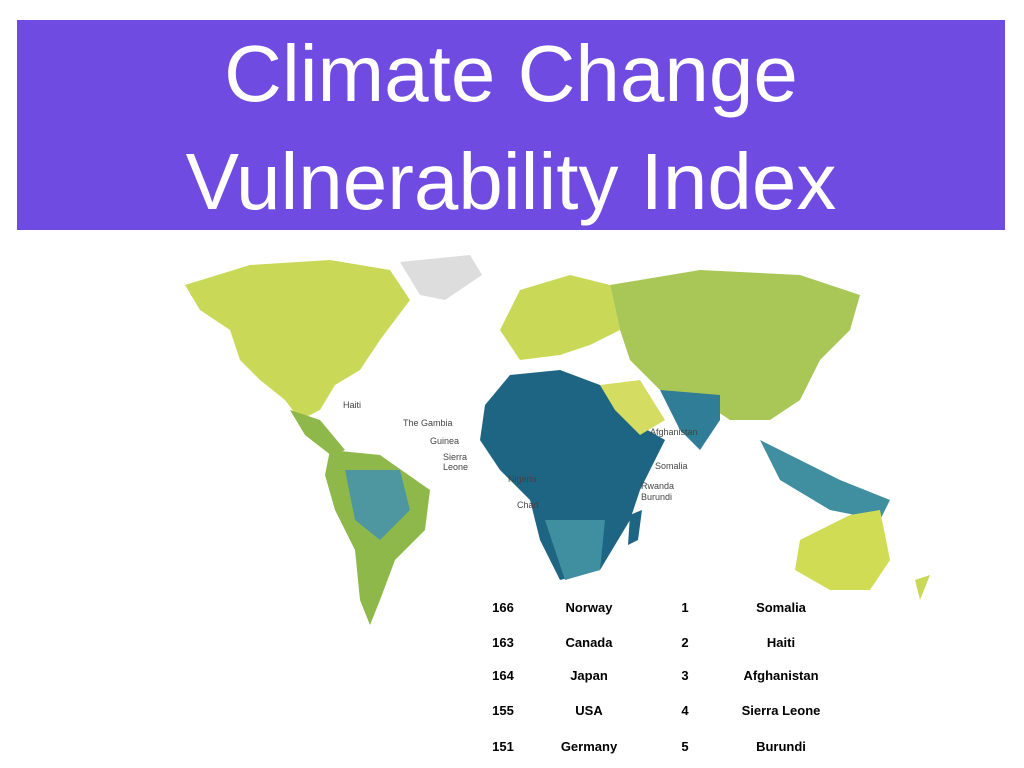  I want to click on title-line: Vulnerability Index, so click(511, 181).